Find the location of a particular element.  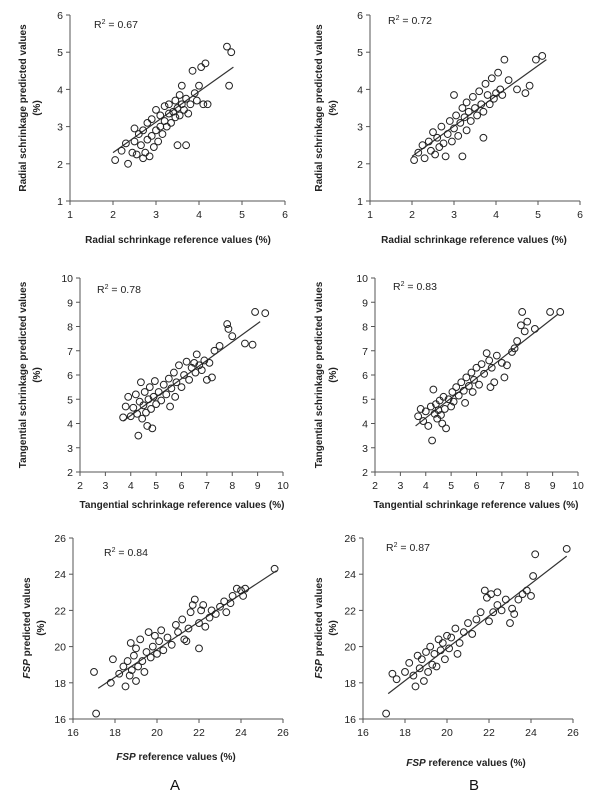

y-tick-label: 10 is located at coordinates (362, 279).